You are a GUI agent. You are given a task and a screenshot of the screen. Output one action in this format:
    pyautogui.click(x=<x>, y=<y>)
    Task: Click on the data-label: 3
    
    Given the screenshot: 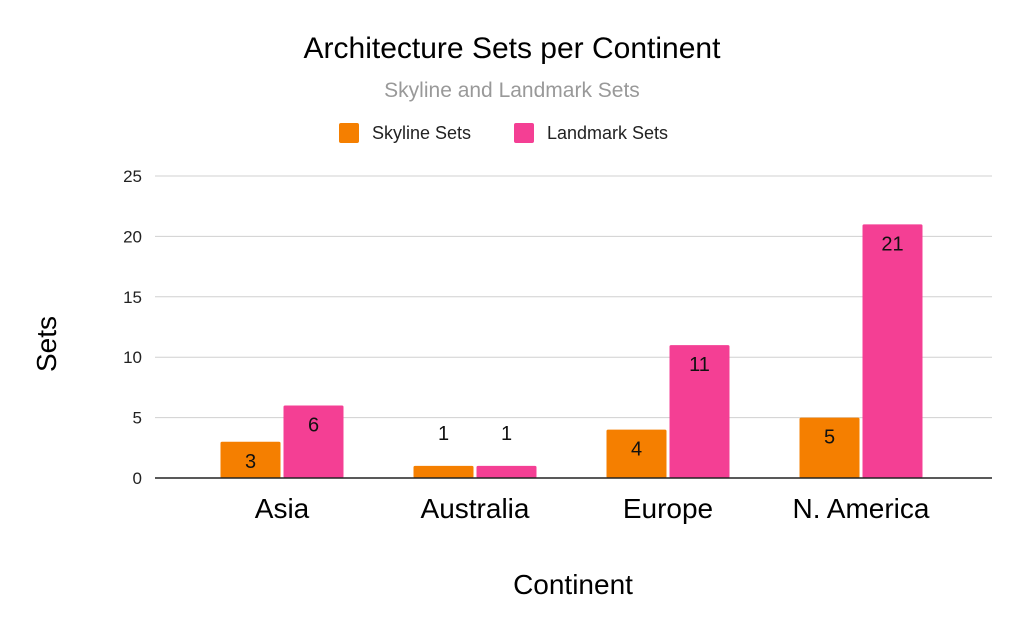 What is the action you would take?
    pyautogui.click(x=250, y=462)
    